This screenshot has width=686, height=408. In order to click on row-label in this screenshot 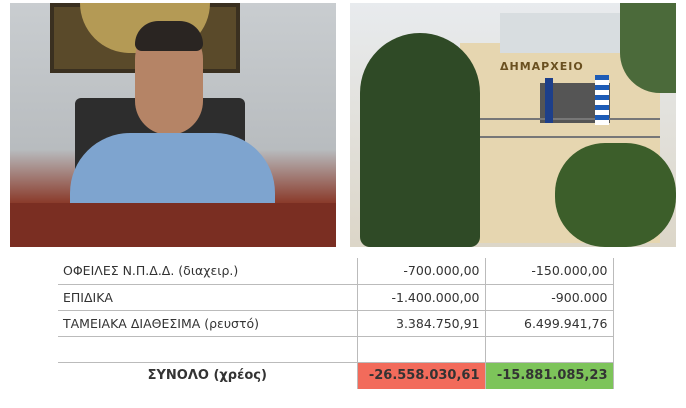, I will do `click(208, 349)`.